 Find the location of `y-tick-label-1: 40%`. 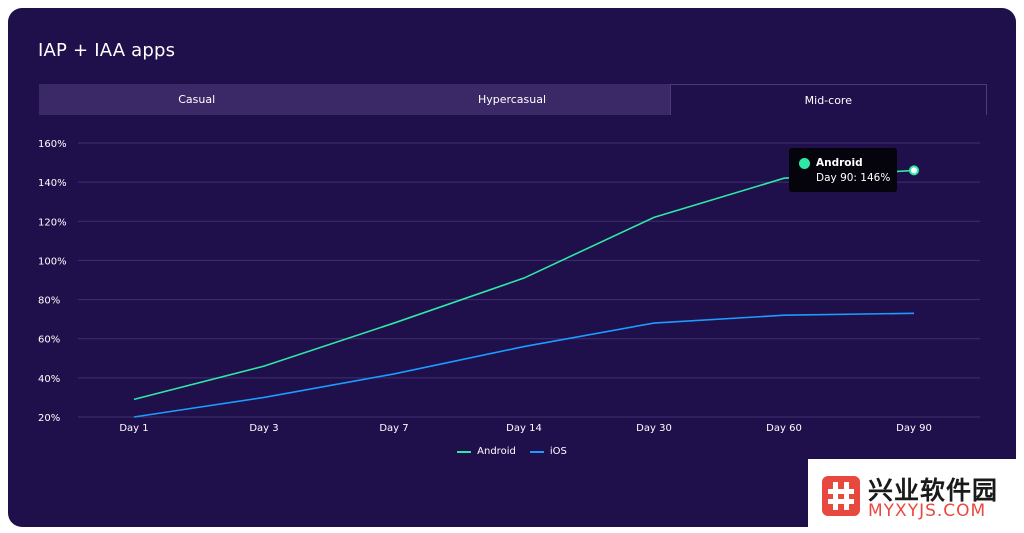

y-tick-label-1: 40% is located at coordinates (49, 379).